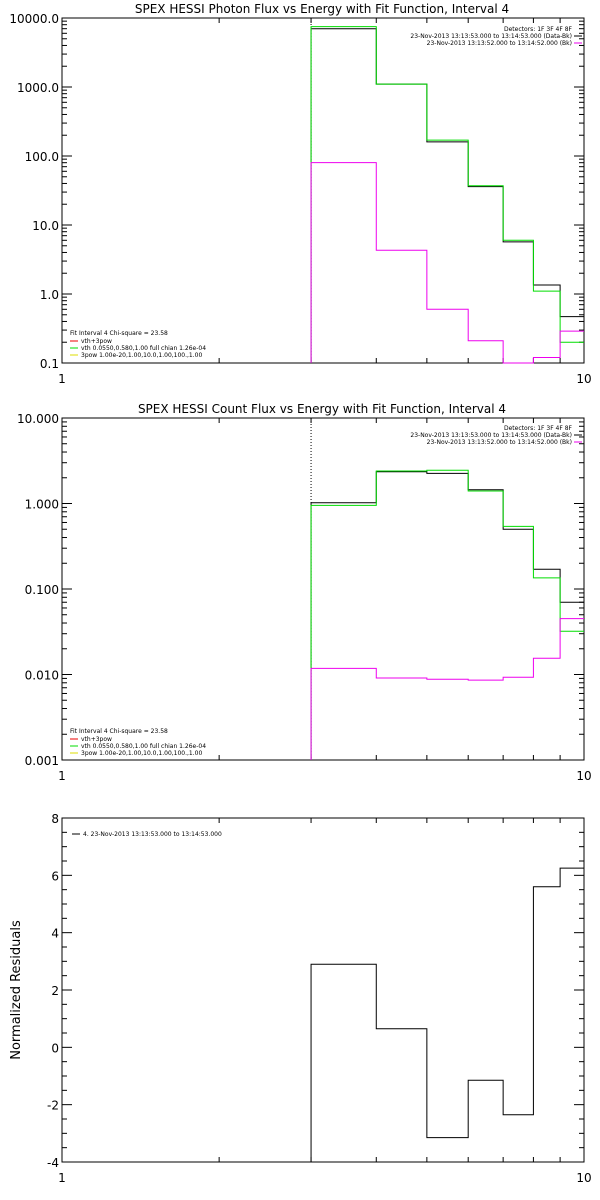  I want to click on residuals-ytick-label: 0, so click(55, 1048).